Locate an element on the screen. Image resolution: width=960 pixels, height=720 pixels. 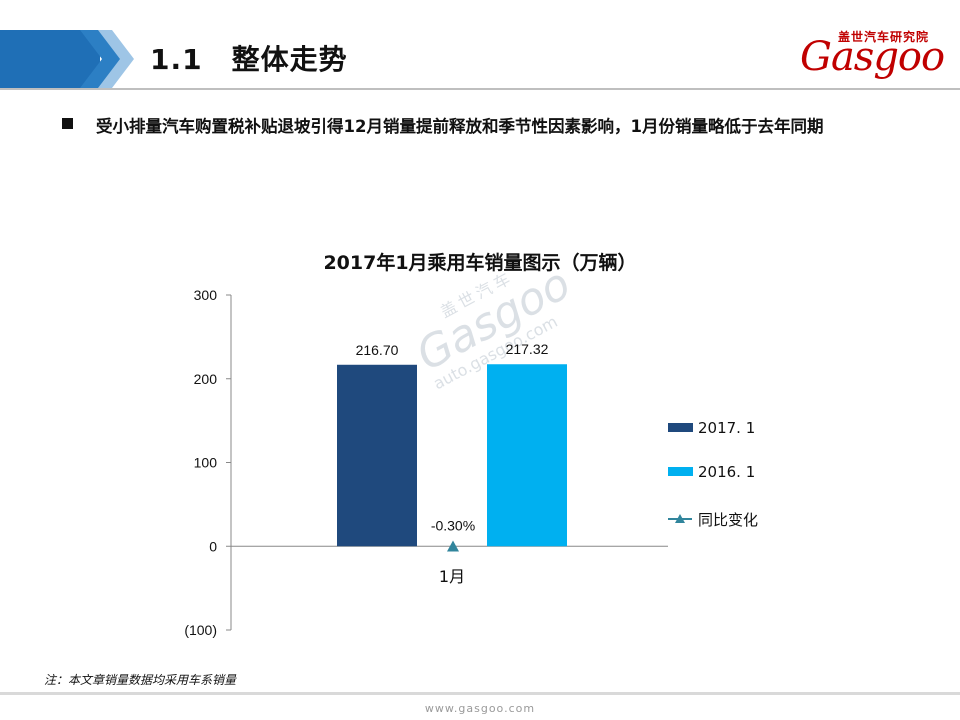
y-tick-label: 0 is located at coordinates (213, 546).